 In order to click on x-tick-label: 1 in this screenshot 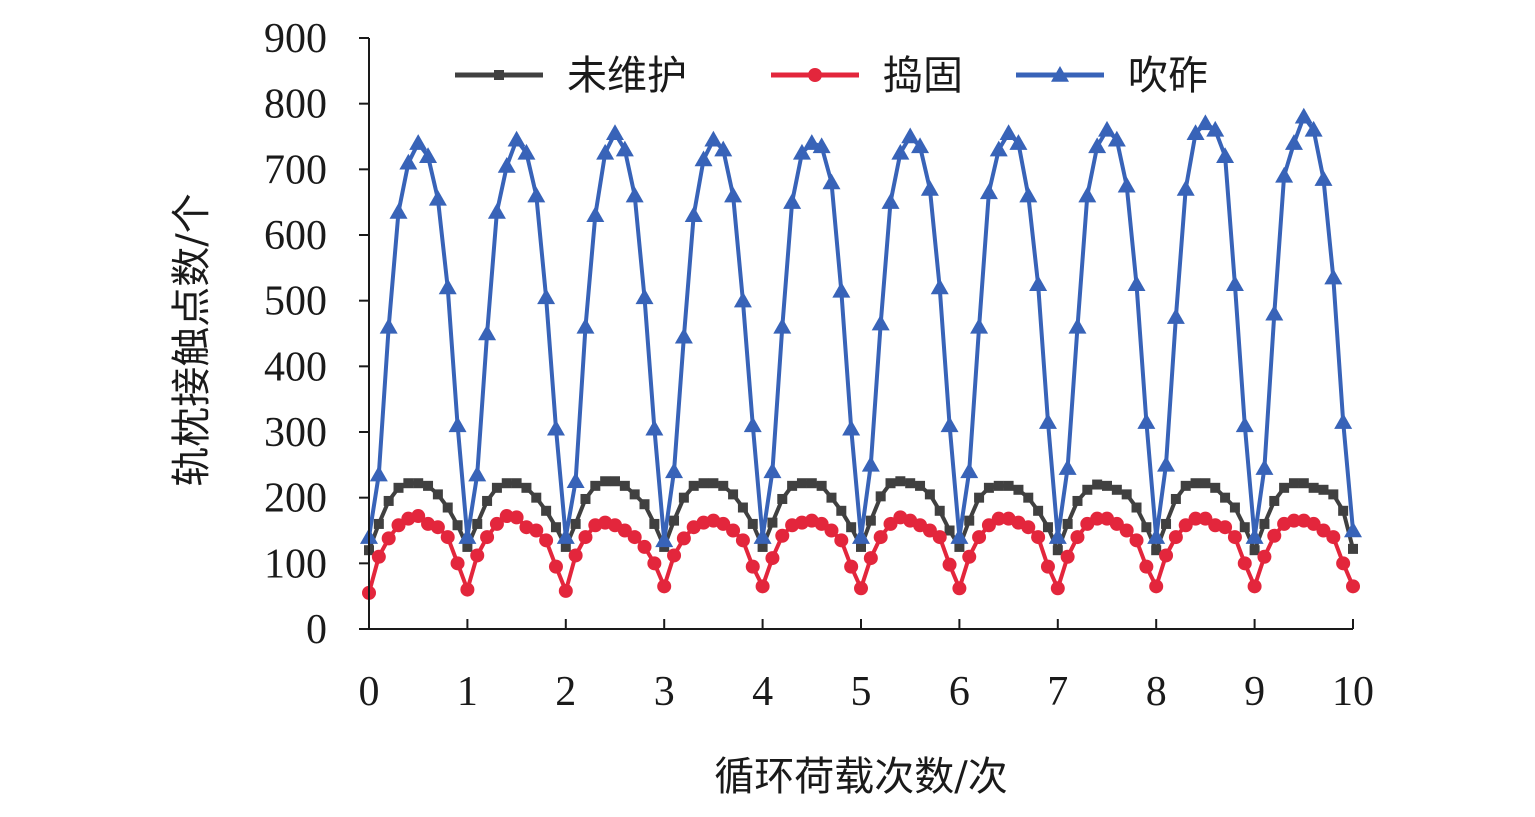, I will do `click(467, 692)`.